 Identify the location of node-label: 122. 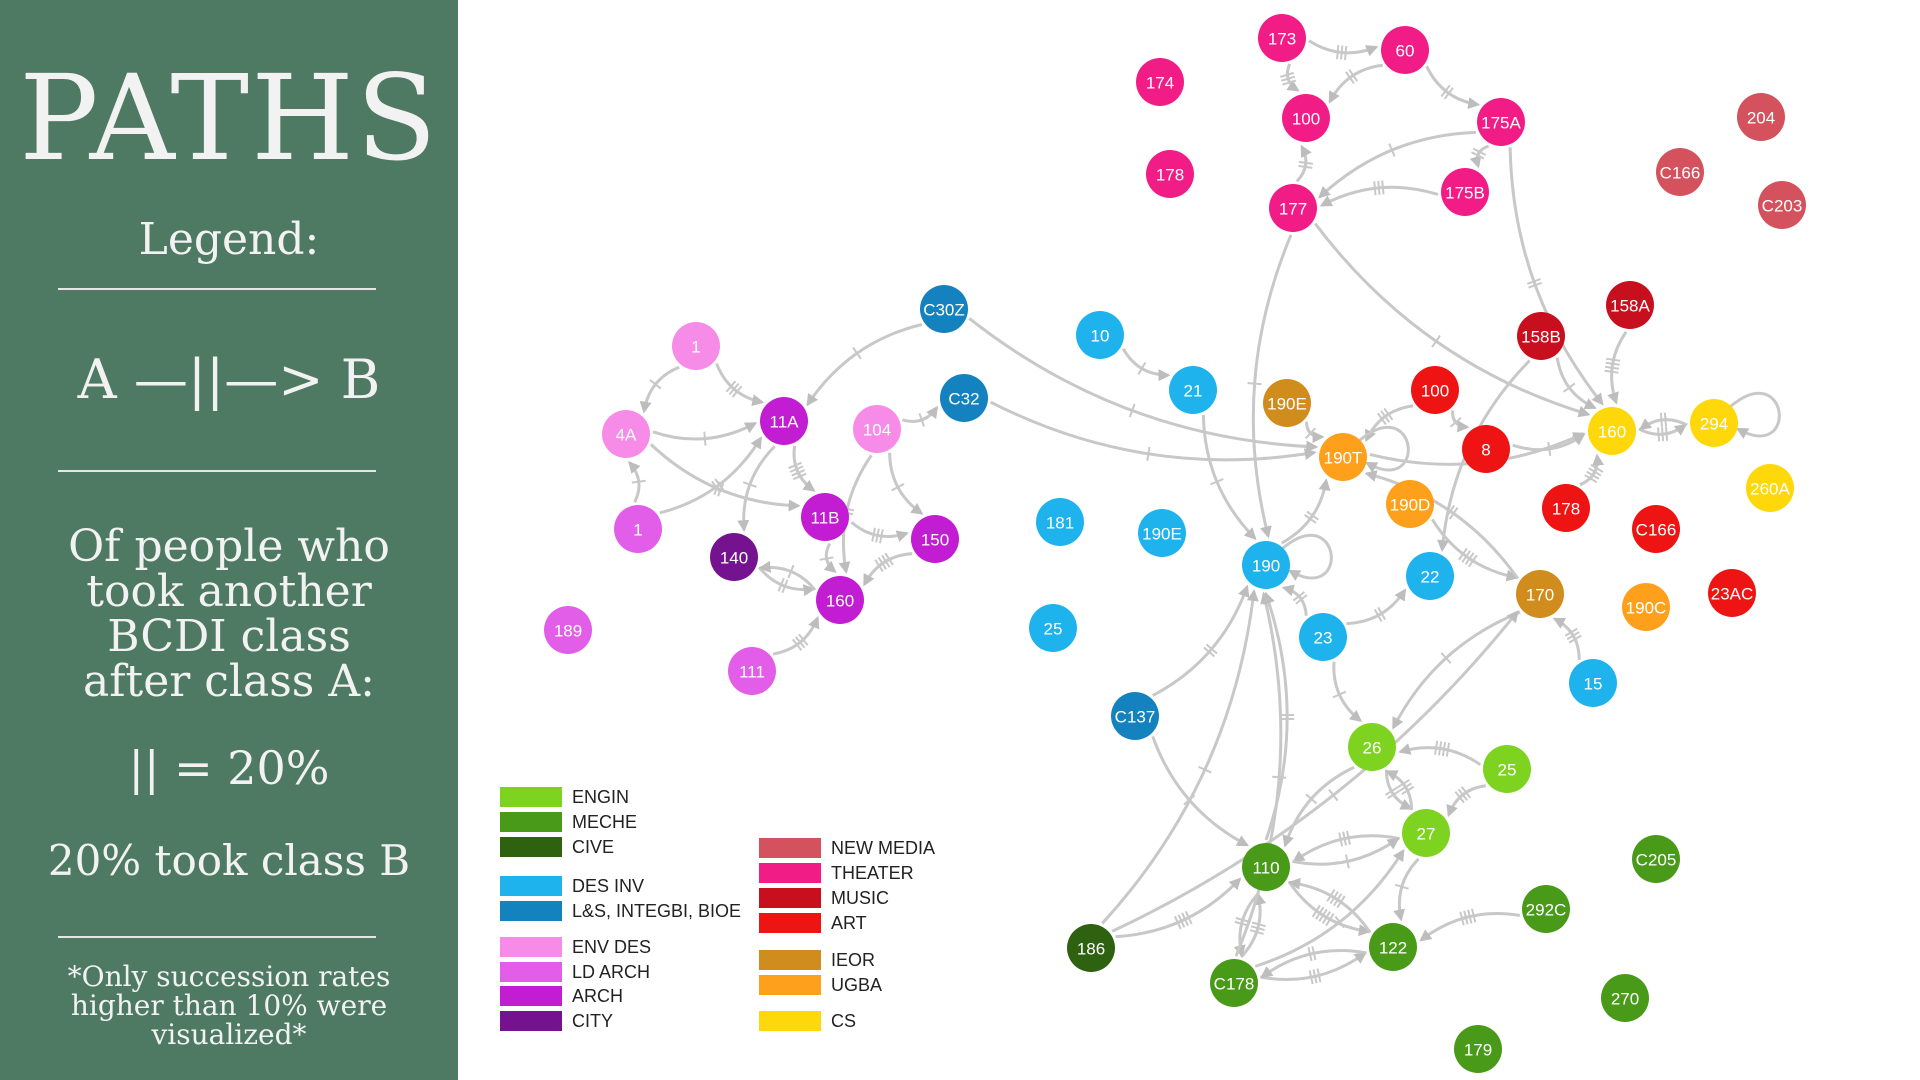
(1393, 948).